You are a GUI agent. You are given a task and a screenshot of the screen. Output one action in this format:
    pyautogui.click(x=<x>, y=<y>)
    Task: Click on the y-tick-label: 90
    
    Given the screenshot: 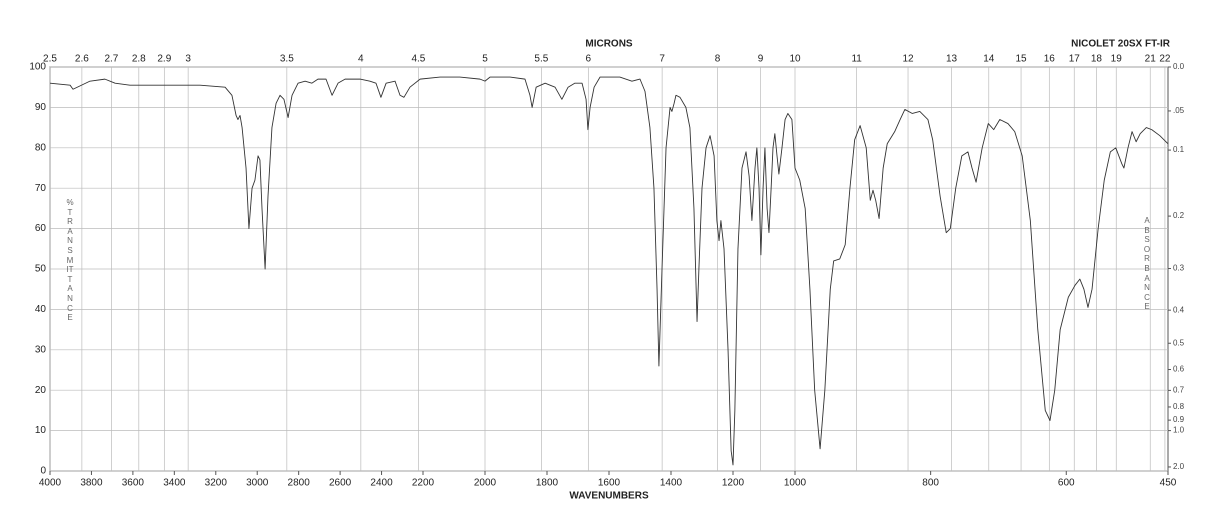 What is the action you would take?
    pyautogui.click(x=41, y=107)
    